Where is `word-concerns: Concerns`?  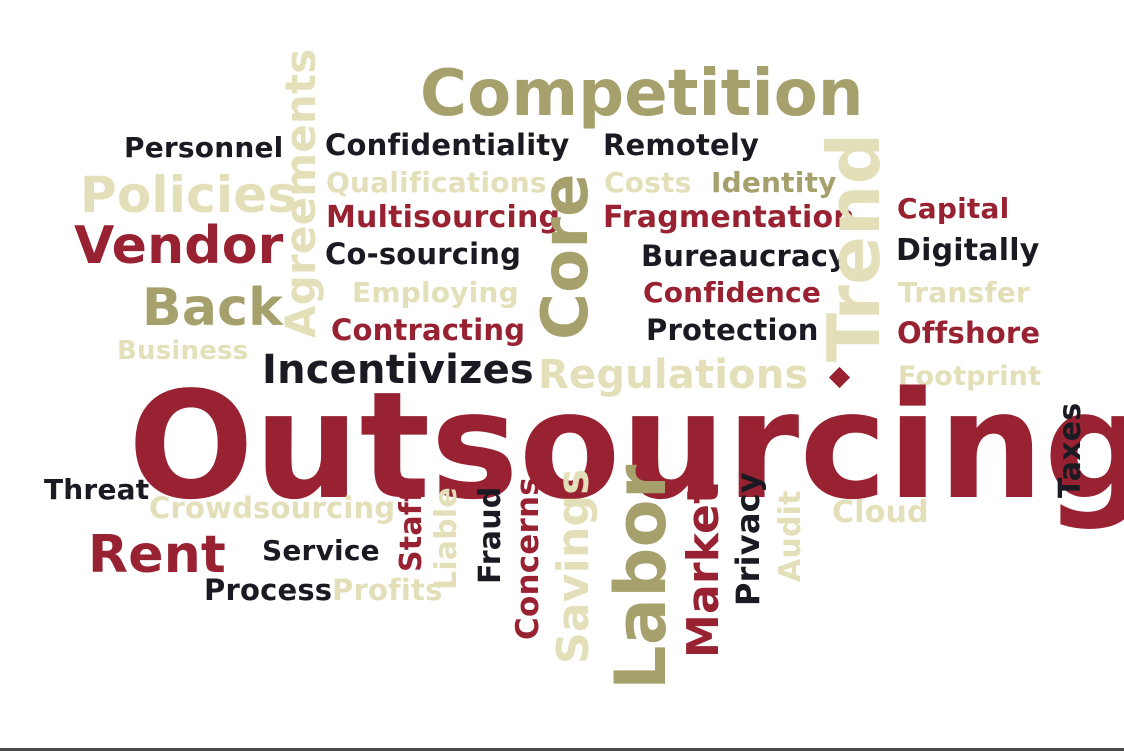 word-concerns: Concerns is located at coordinates (528, 558).